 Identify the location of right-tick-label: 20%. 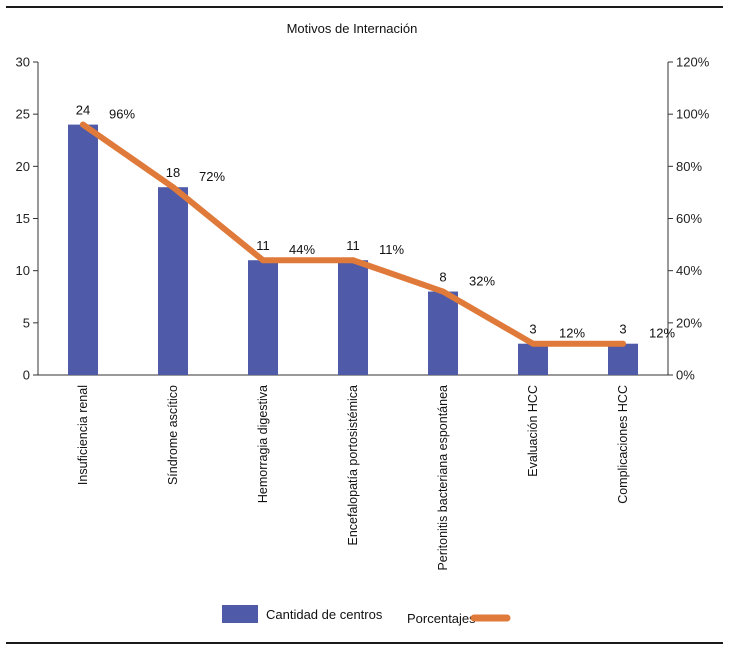
(689, 322).